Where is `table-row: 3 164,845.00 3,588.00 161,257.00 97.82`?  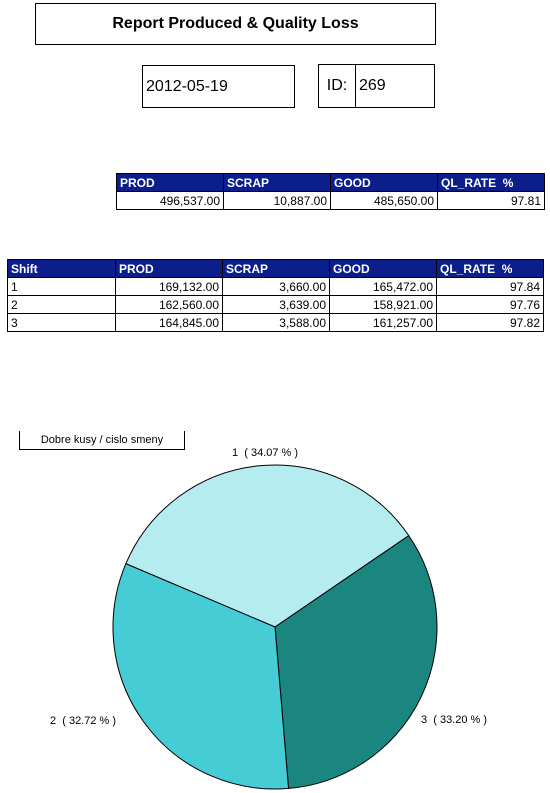
table-row: 3 164,845.00 3,588.00 161,257.00 97.82 is located at coordinates (275, 322).